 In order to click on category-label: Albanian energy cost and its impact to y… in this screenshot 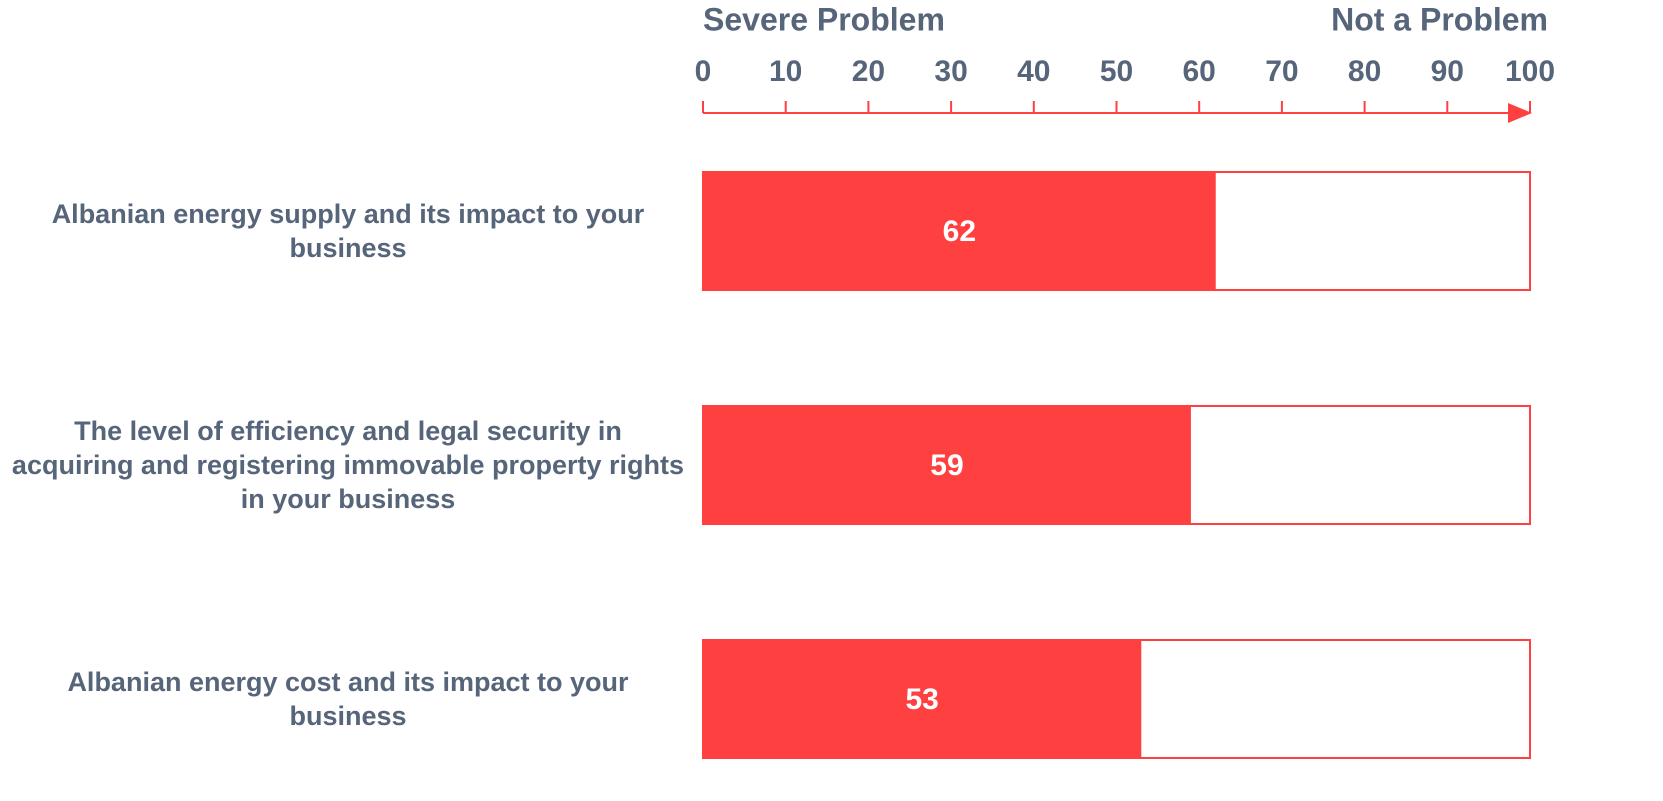, I will do `click(348, 699)`.